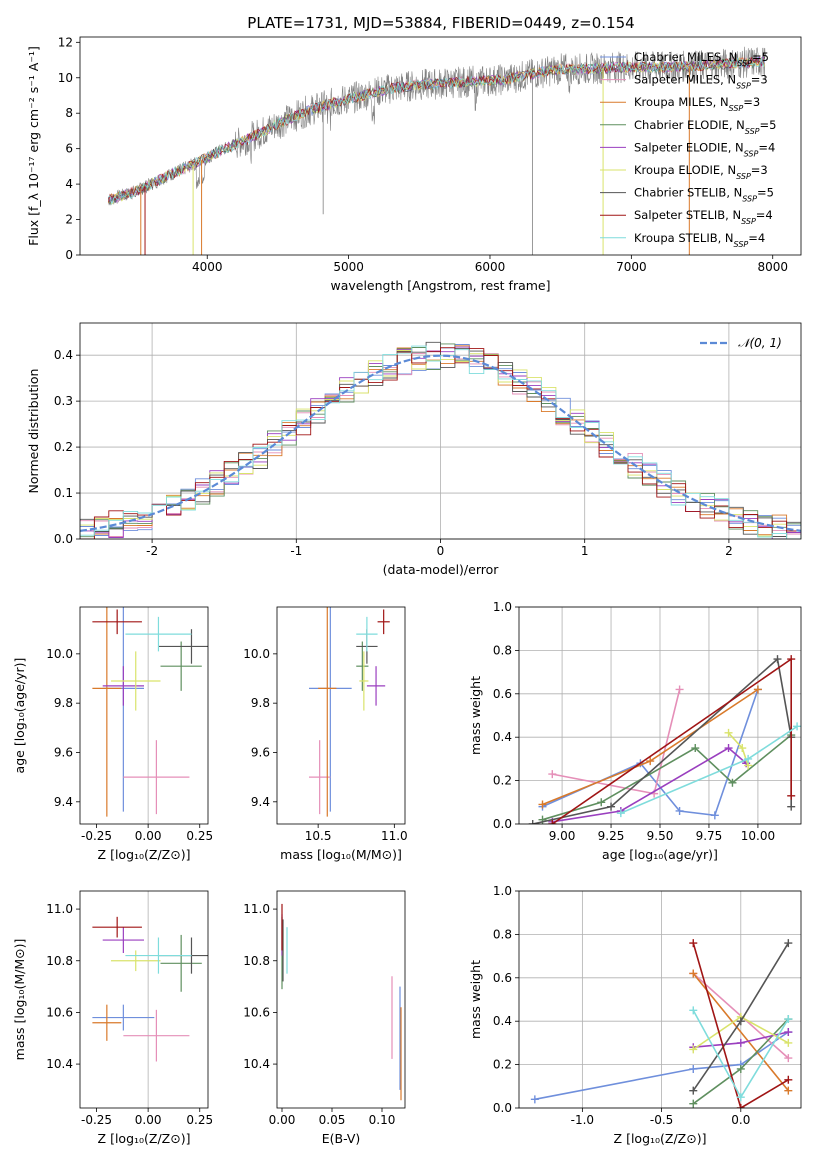  Describe the element at coordinates (705, 127) in the screenshot. I see `legend-entry: Chabrier ELODIE, NSSP=5` at that location.